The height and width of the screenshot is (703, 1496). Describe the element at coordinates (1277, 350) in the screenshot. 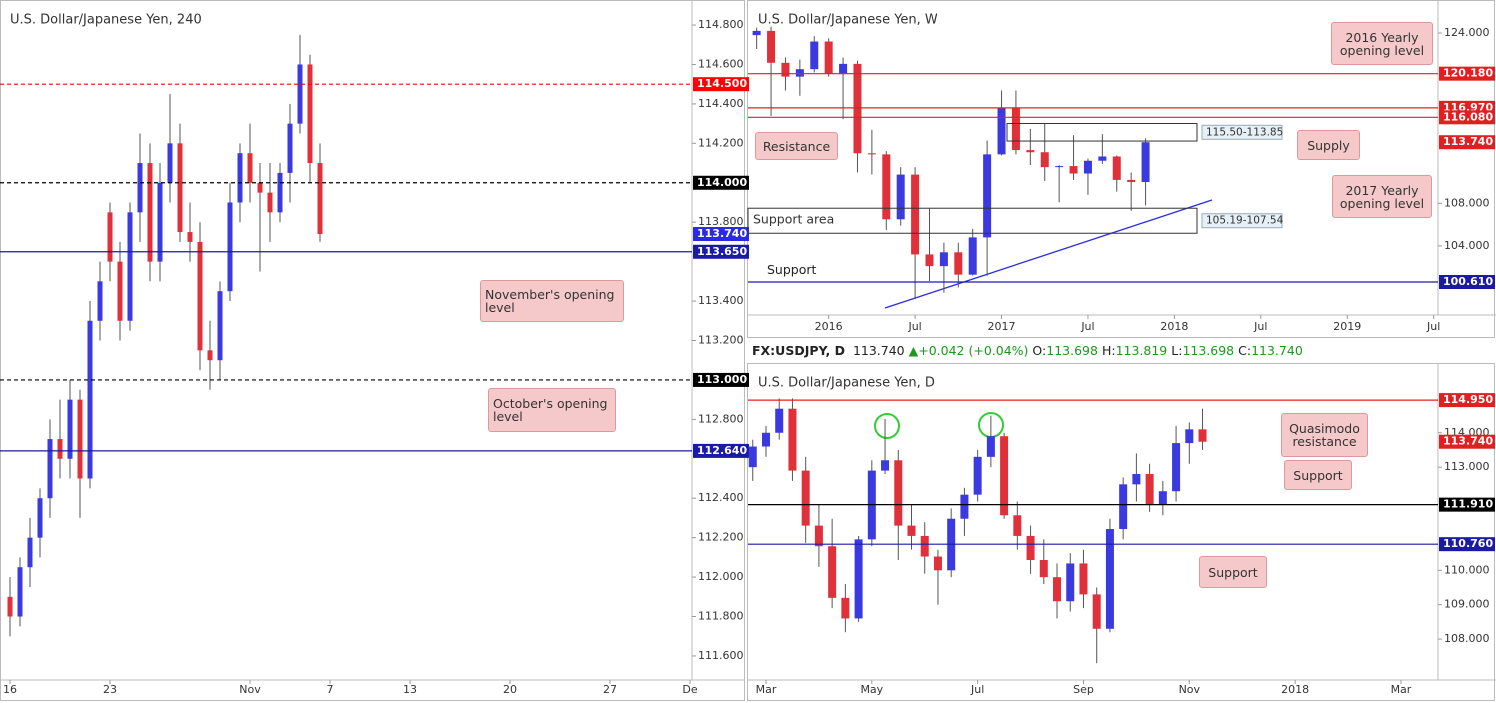

I see `ohlc-value: 113.740` at that location.